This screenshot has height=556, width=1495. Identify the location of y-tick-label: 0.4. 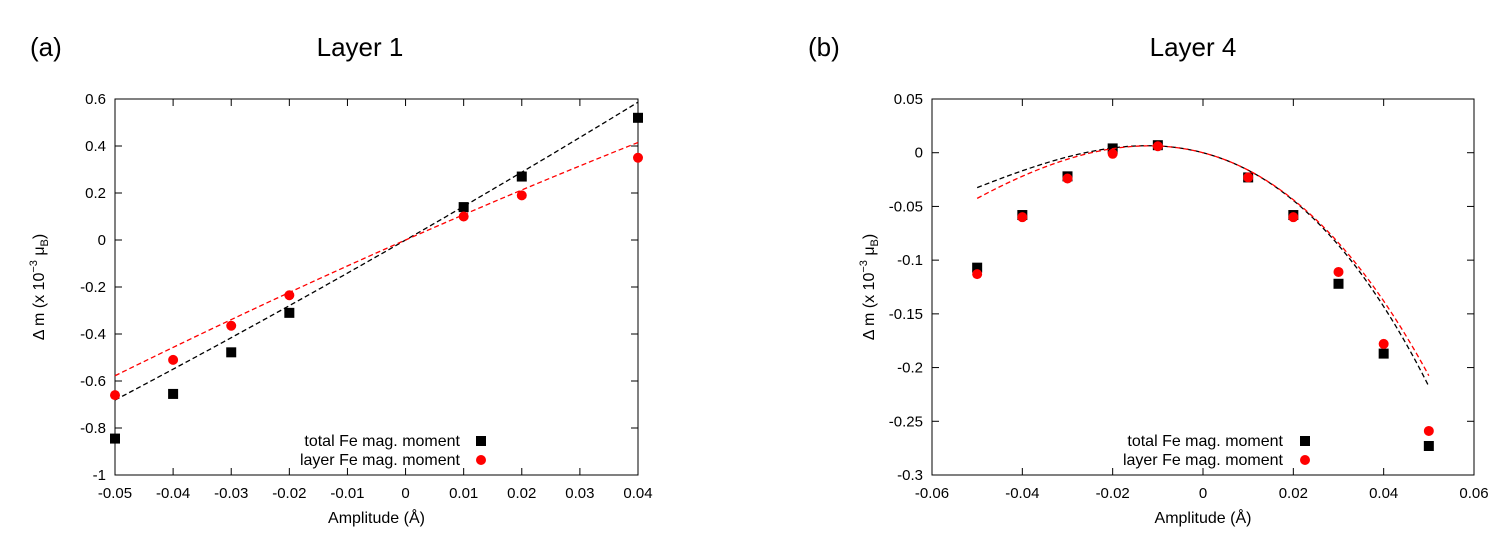
(95, 146).